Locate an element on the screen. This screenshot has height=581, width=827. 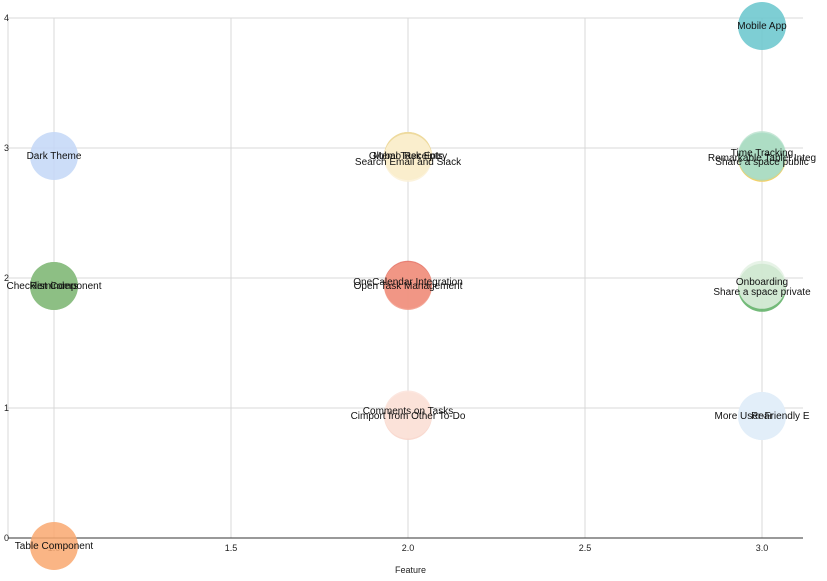
bubble-label: Reminders is located at coordinates (54, 286).